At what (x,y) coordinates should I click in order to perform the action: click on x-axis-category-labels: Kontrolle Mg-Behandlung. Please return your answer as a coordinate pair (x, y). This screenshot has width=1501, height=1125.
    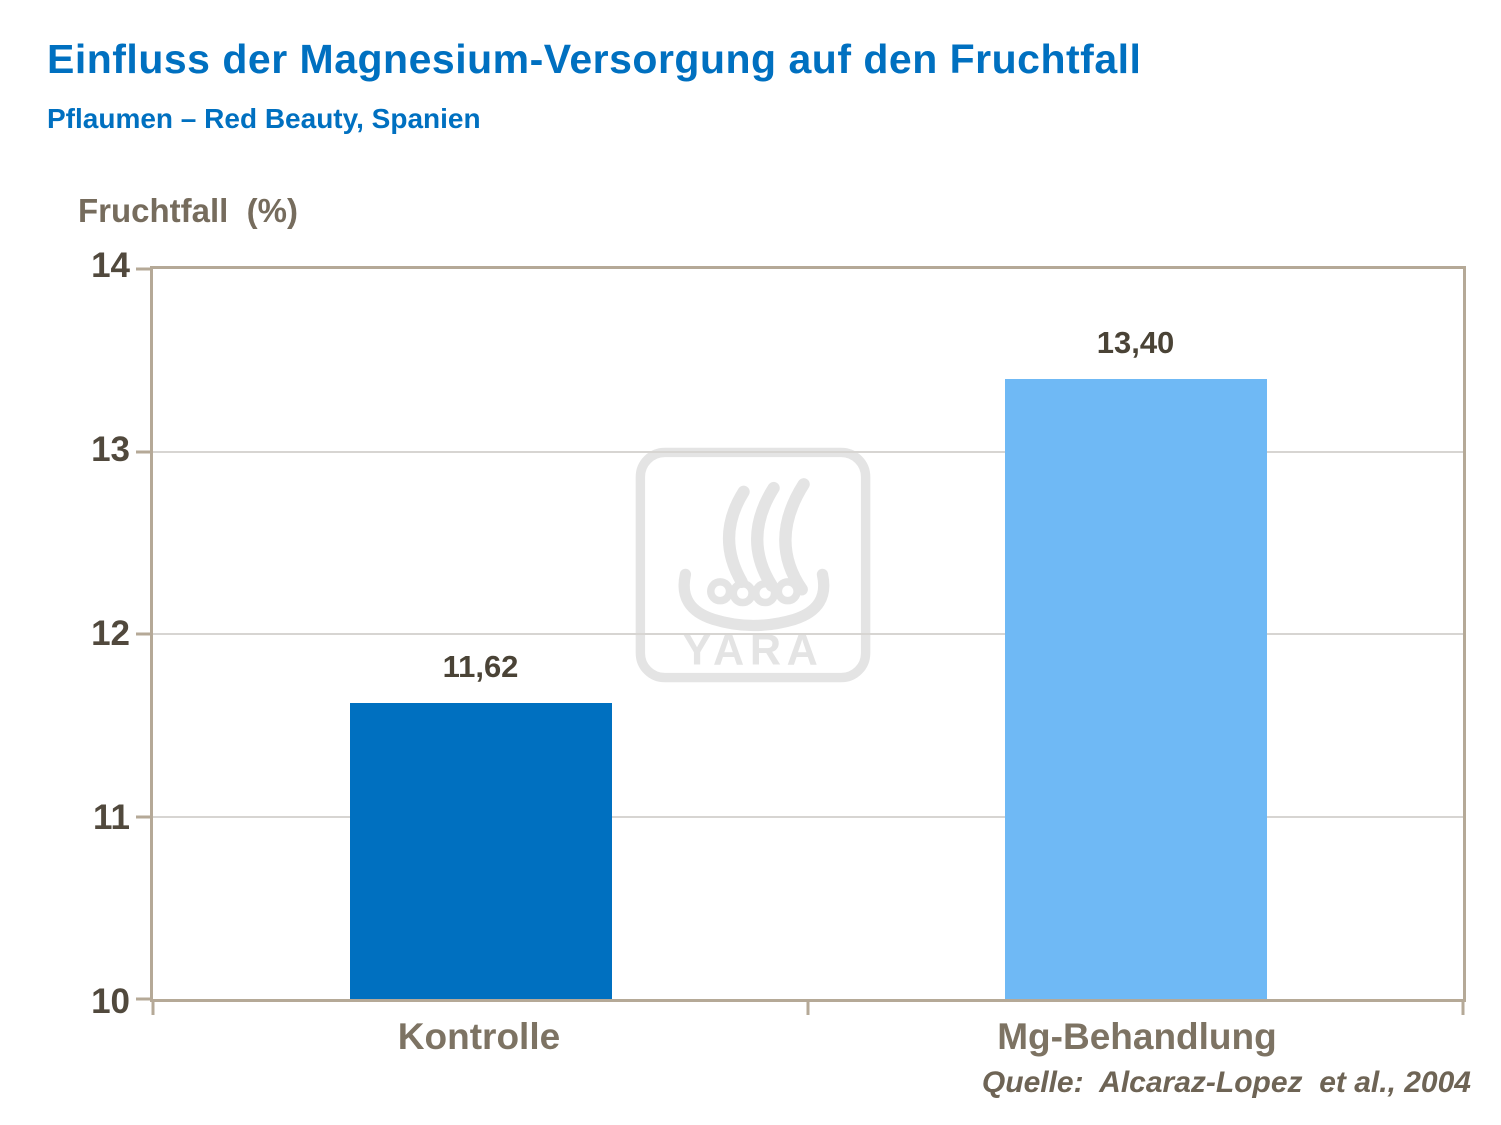
    Looking at the image, I should click on (808, 1041).